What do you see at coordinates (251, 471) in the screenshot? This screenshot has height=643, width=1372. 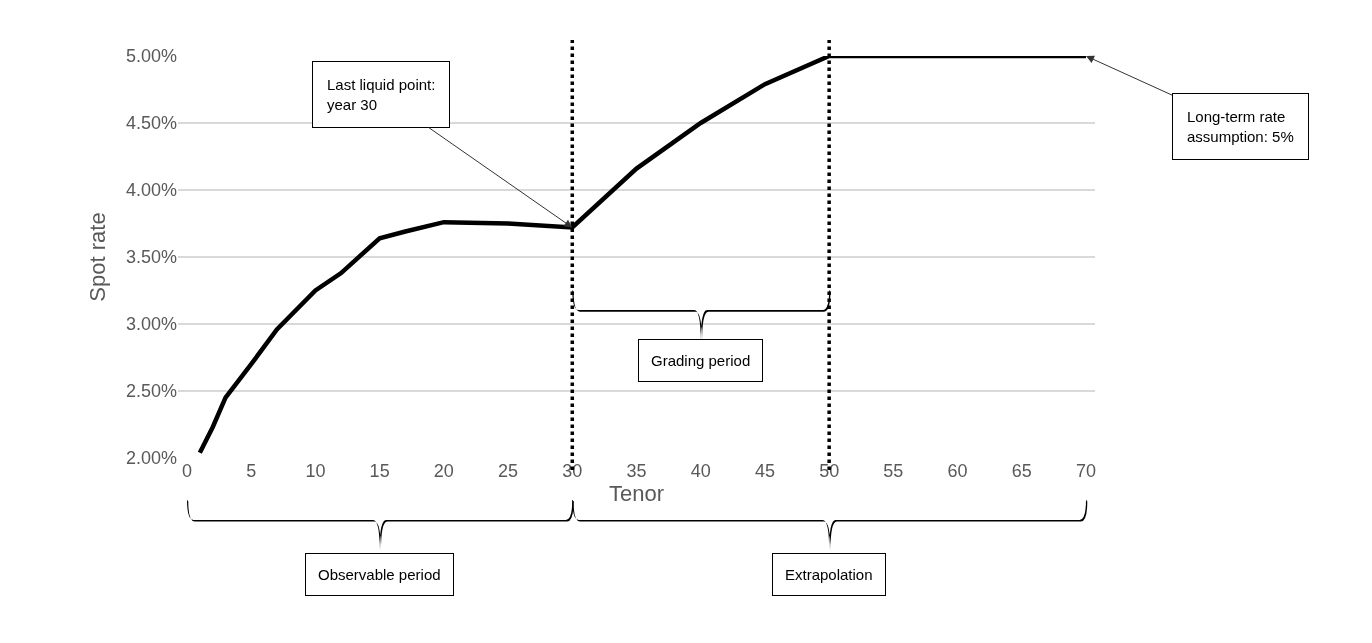 I see `x-tick-label: 5` at bounding box center [251, 471].